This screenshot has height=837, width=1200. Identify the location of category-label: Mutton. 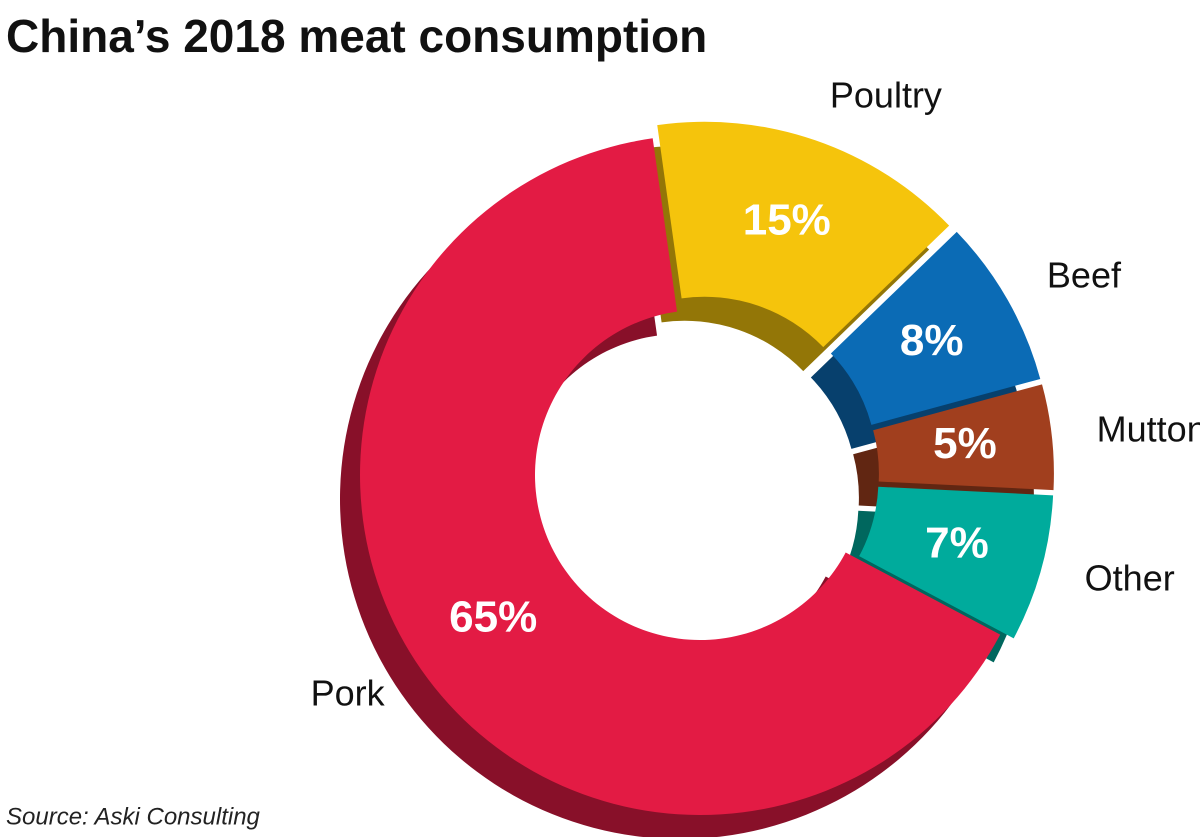
(1148, 428).